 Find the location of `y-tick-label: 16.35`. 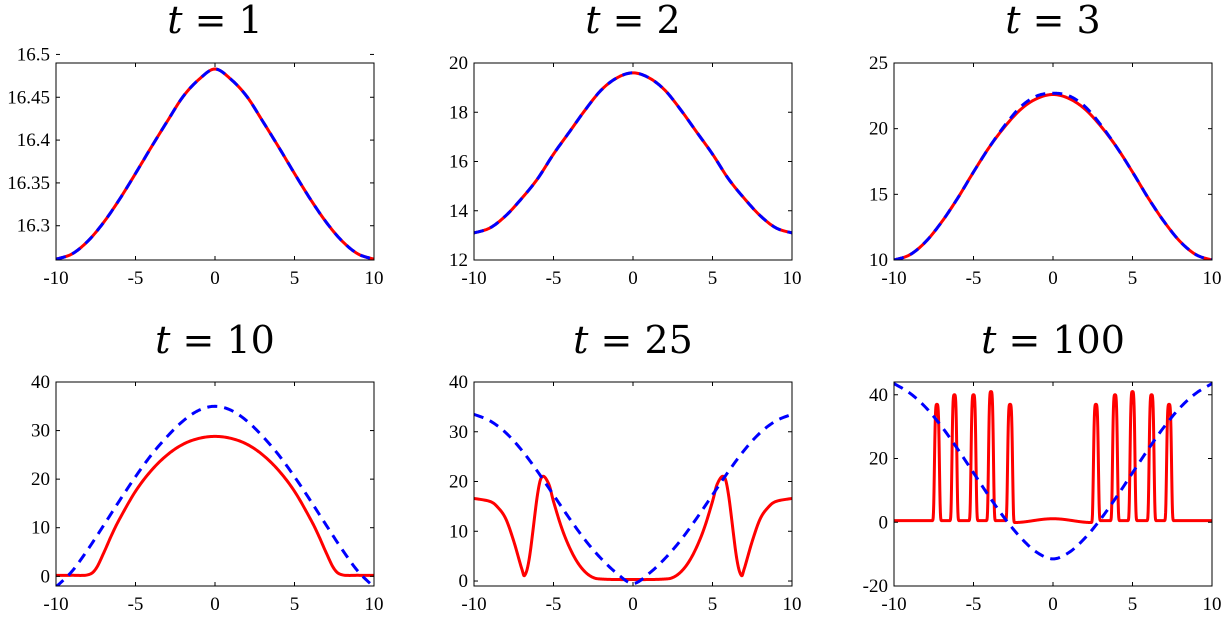

y-tick-label: 16.35 is located at coordinates (28, 183).